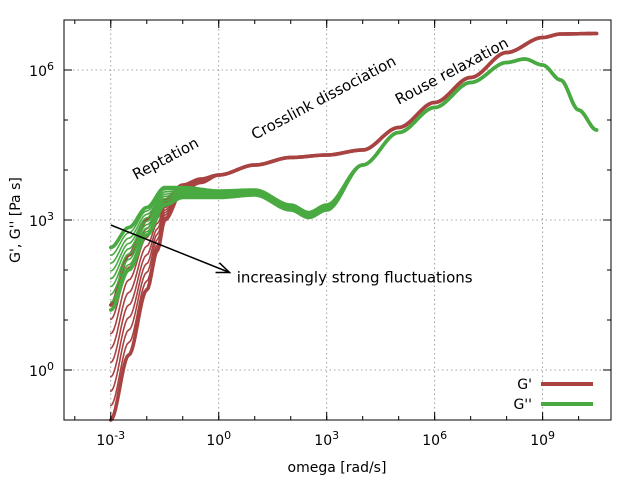 The width and height of the screenshot is (640, 480). I want to click on y-tick-label: 10³, so click(41, 220).